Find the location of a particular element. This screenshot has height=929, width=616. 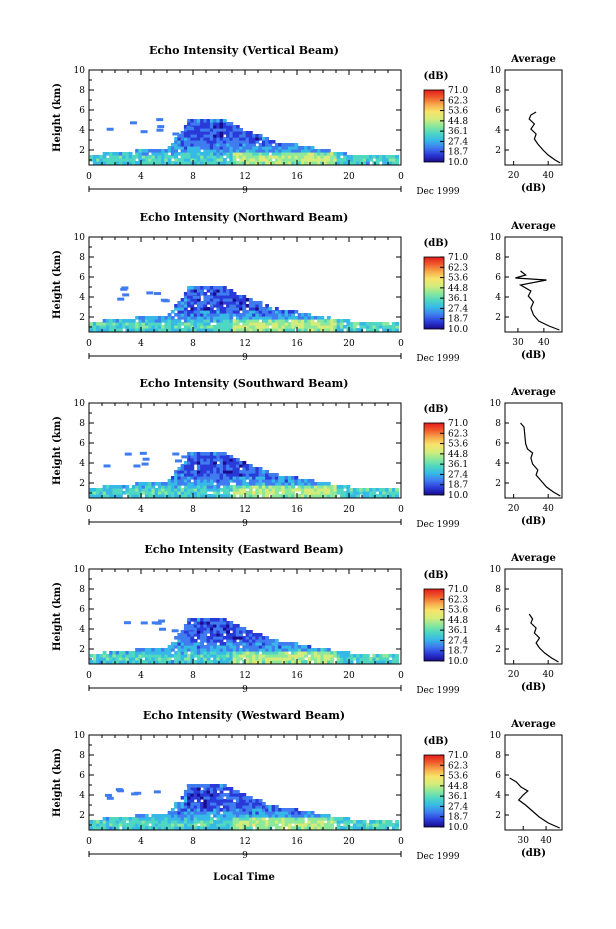

profile-x-tick-label: 40 is located at coordinates (546, 841).